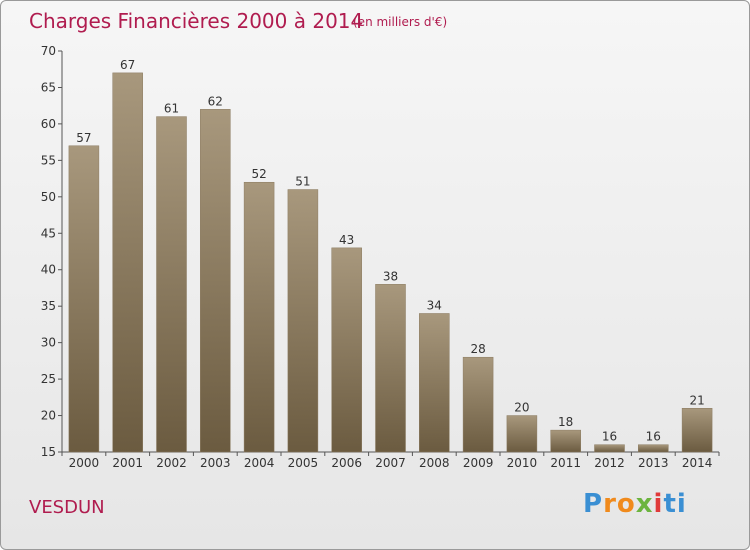 This screenshot has width=750, height=550. What do you see at coordinates (434, 463) in the screenshot?
I see `x-tick-label: 2008` at bounding box center [434, 463].